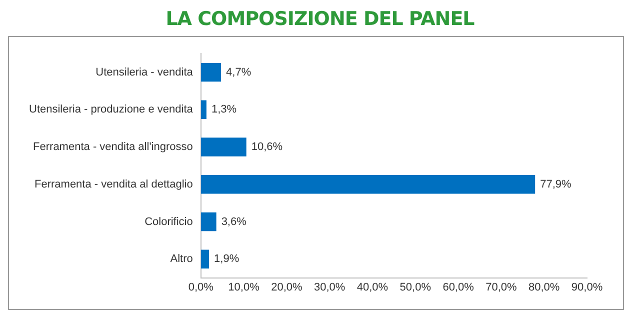  What do you see at coordinates (544, 287) in the screenshot?
I see `x-tick-label: 80,0%` at bounding box center [544, 287].